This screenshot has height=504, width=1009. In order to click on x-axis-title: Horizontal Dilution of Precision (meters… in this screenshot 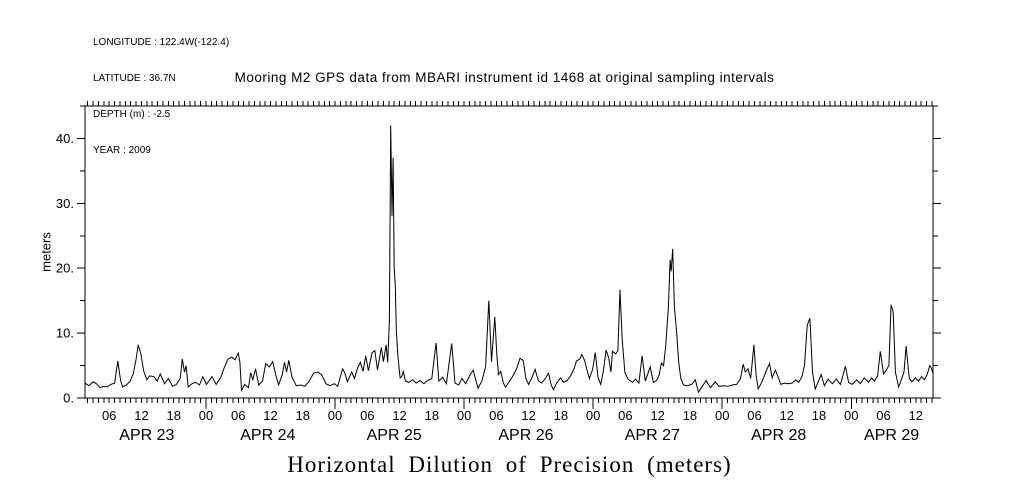, I will do `click(509, 464)`.